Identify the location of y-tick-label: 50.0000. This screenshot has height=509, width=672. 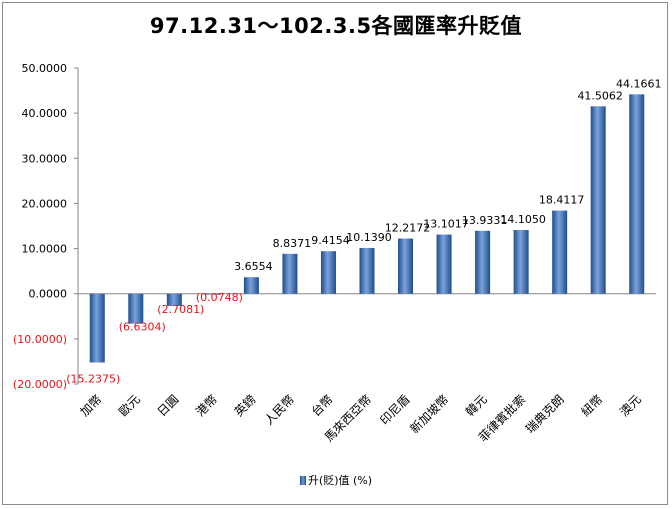
(45, 68).